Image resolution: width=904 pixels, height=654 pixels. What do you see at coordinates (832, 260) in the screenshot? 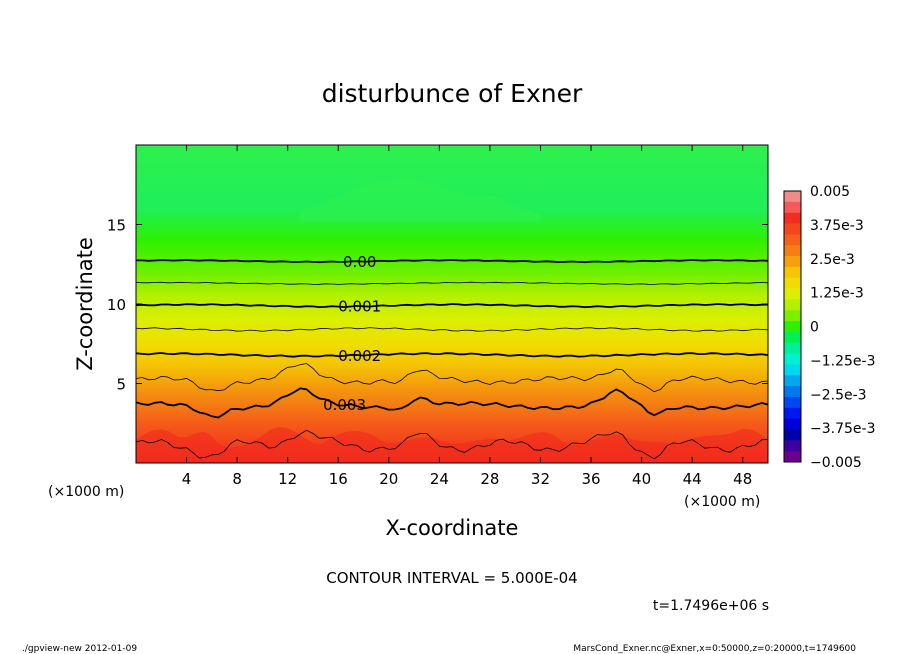
I see `colorbar-label: 2.5e-3` at bounding box center [832, 260].